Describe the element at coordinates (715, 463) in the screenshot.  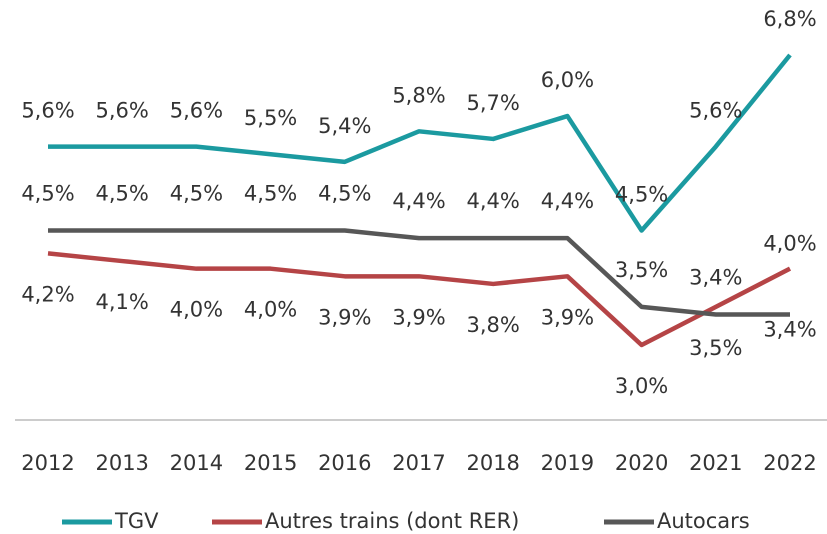
I see `x-tick-label: 2021` at that location.